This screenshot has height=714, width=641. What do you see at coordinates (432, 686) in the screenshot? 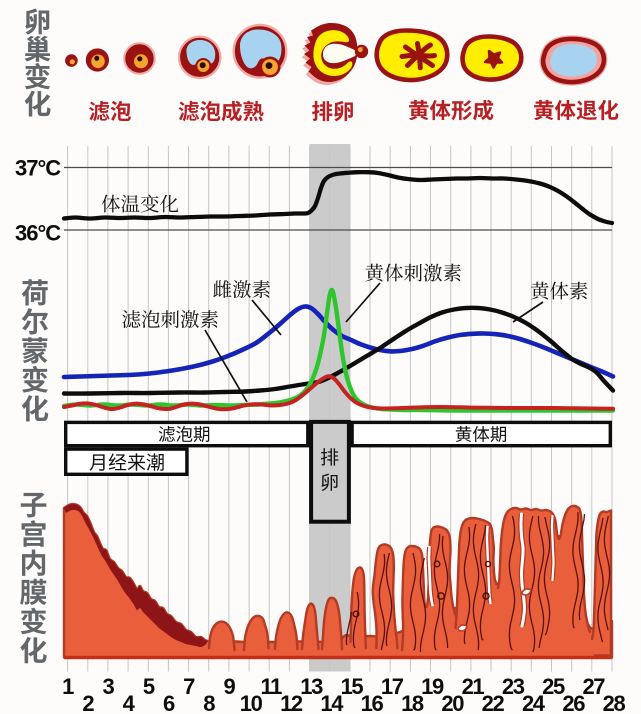
I see `svg-text: 19` at bounding box center [432, 686].